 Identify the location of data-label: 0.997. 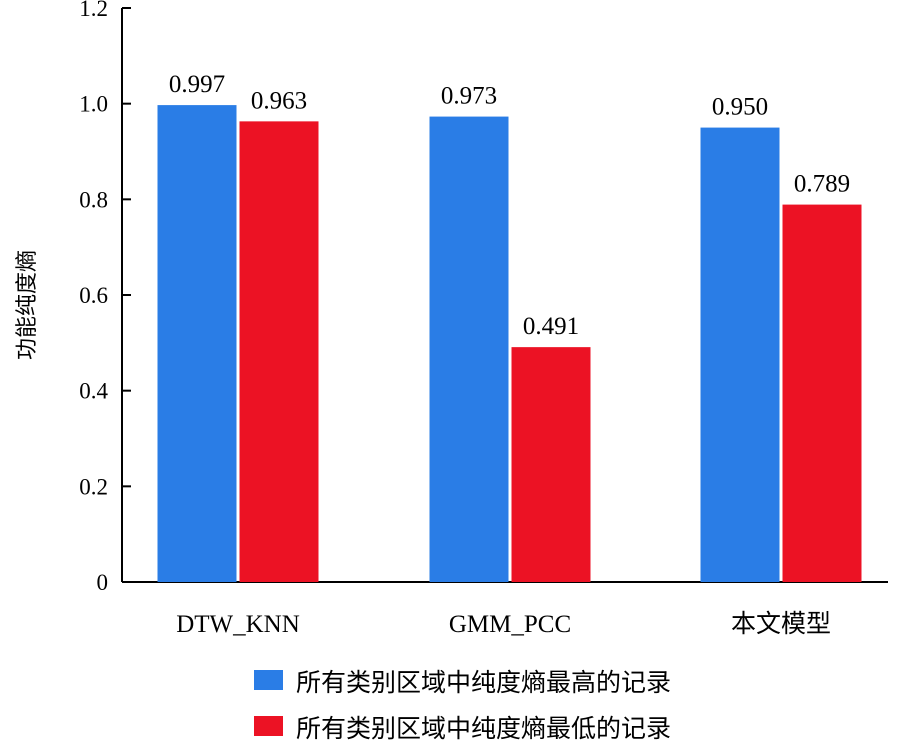
(197, 84).